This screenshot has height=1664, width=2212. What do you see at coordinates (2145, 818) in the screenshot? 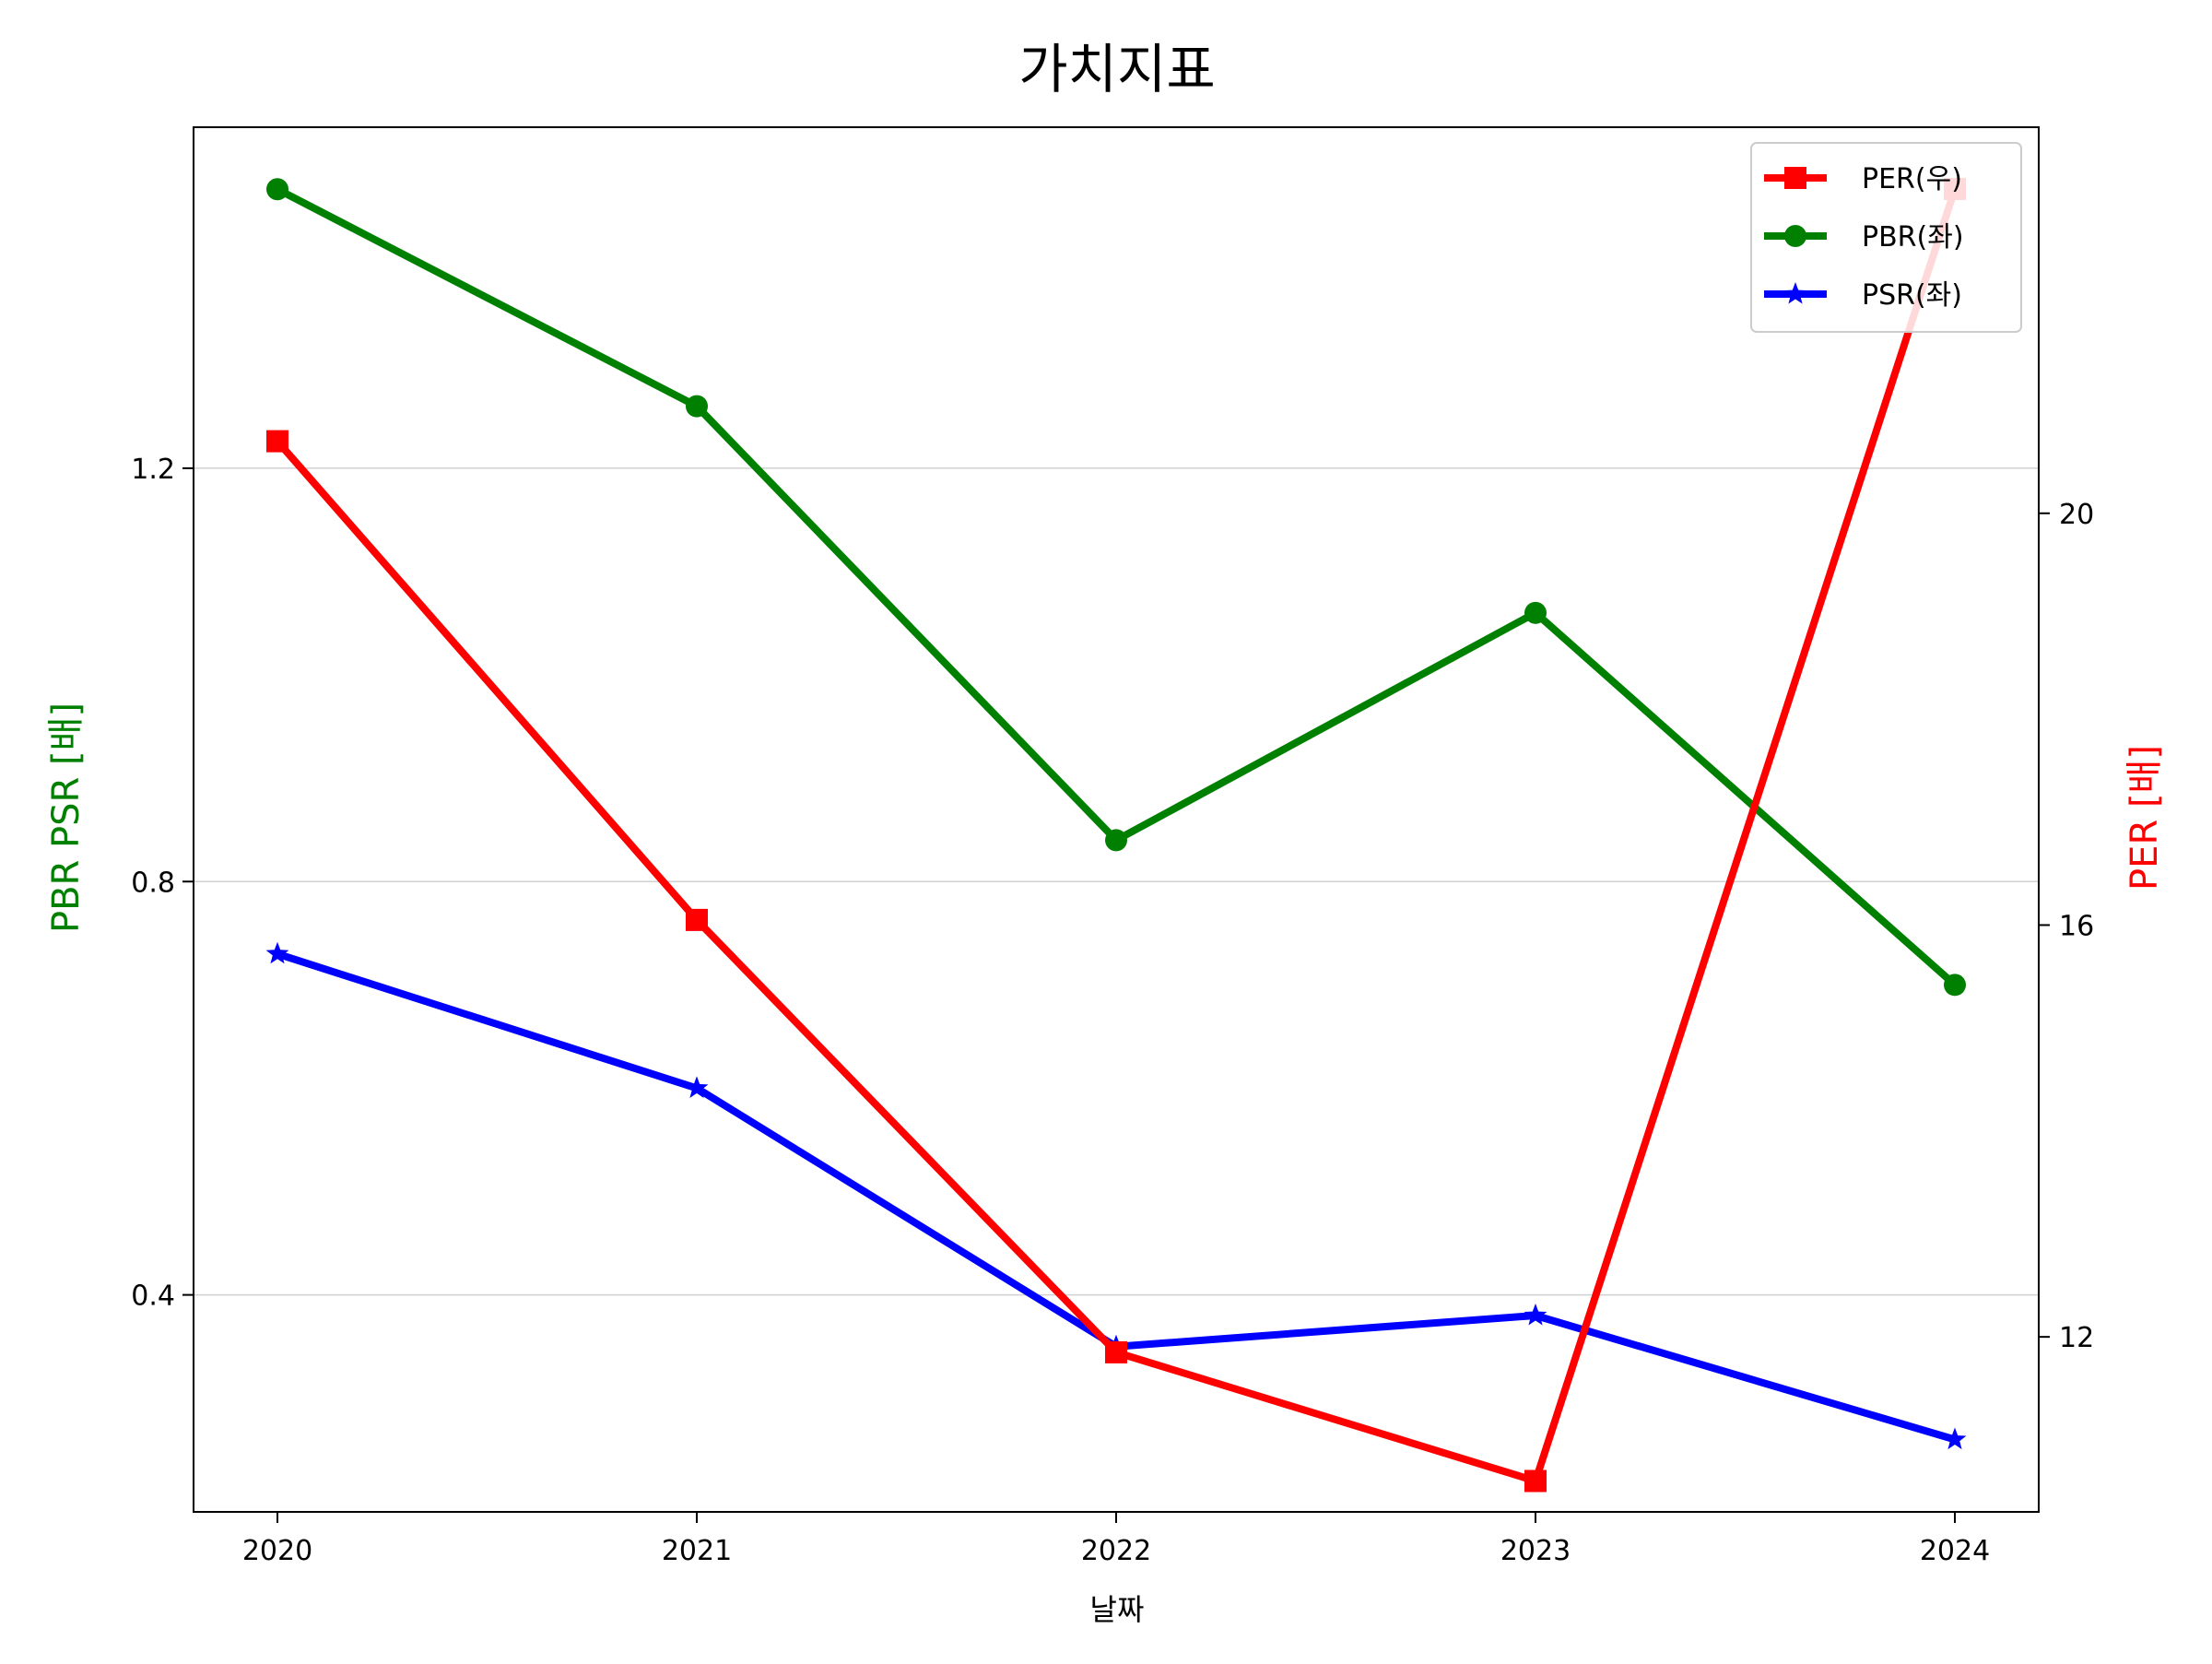
I see `y-axis-right-label: PER [배]` at bounding box center [2145, 818].